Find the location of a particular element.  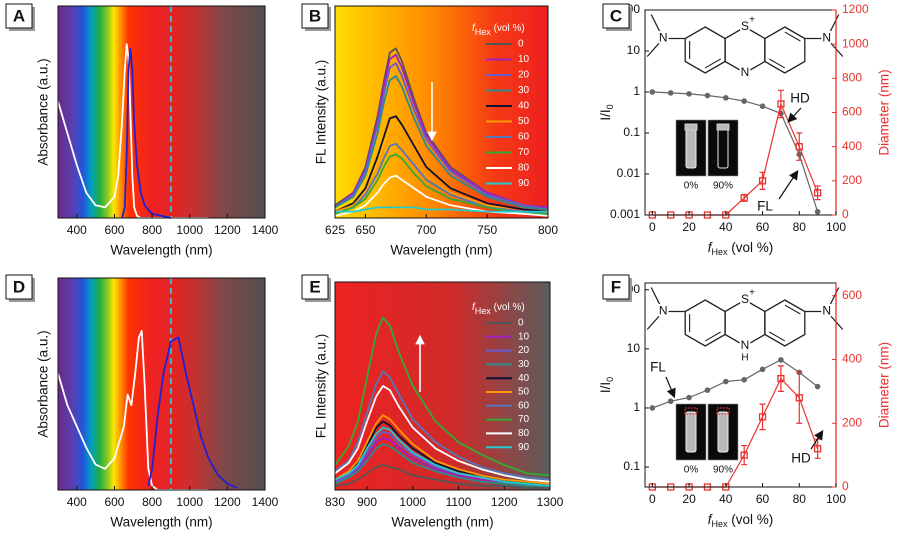

y2-tick-label: 200 is located at coordinates (852, 180).